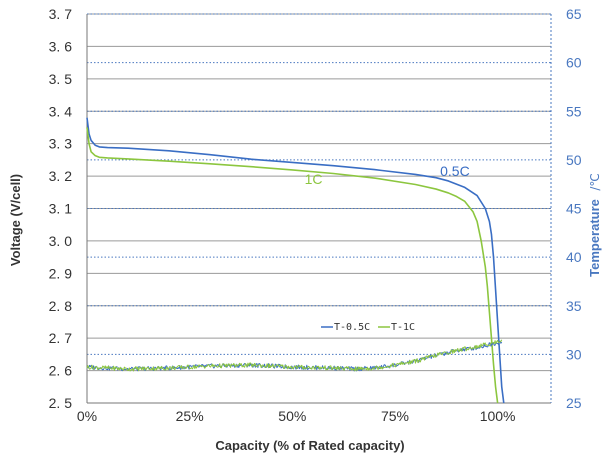  What do you see at coordinates (574, 257) in the screenshot?
I see `y2-tick-label: 40` at bounding box center [574, 257].